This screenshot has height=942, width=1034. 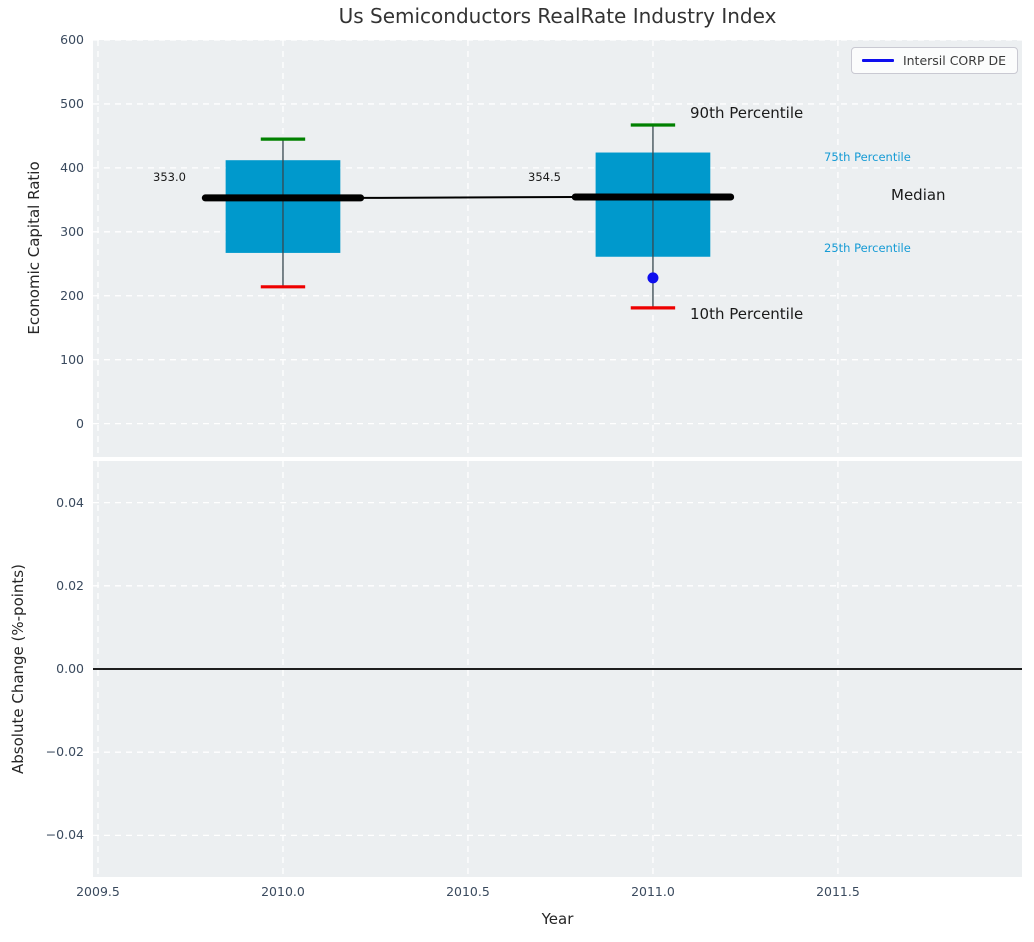 What do you see at coordinates (64, 835) in the screenshot?
I see `y-tick-label-bottom: −0.04` at bounding box center [64, 835].